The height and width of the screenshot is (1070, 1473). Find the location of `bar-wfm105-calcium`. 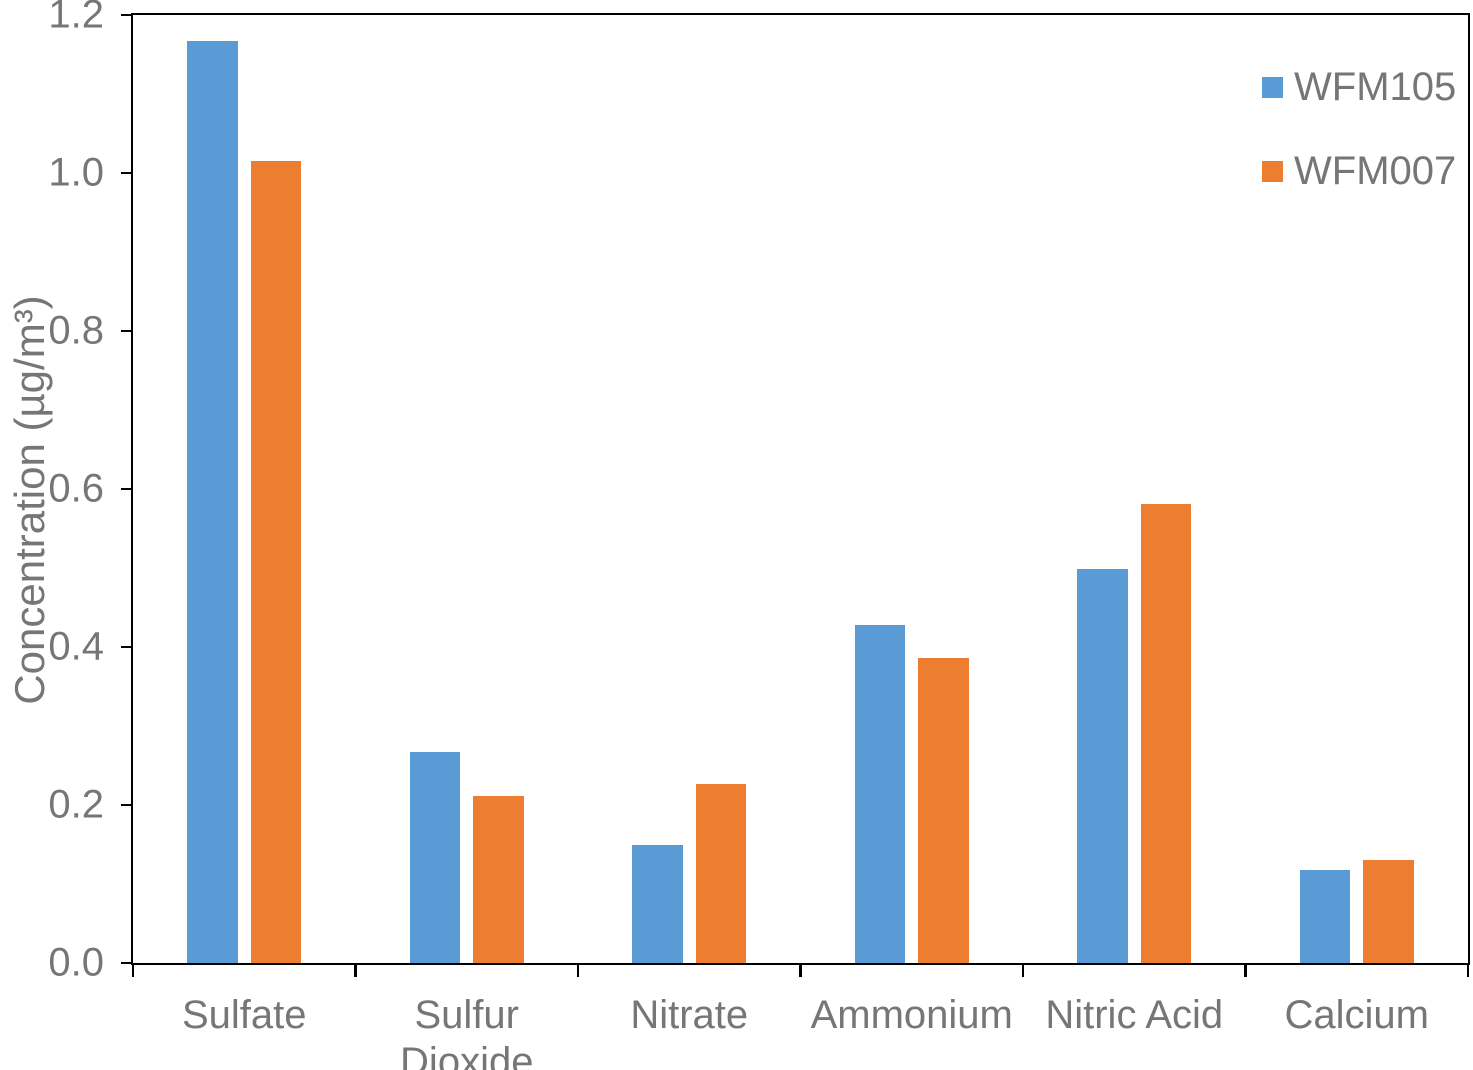

bar-wfm105-calcium is located at coordinates (1325, 916).